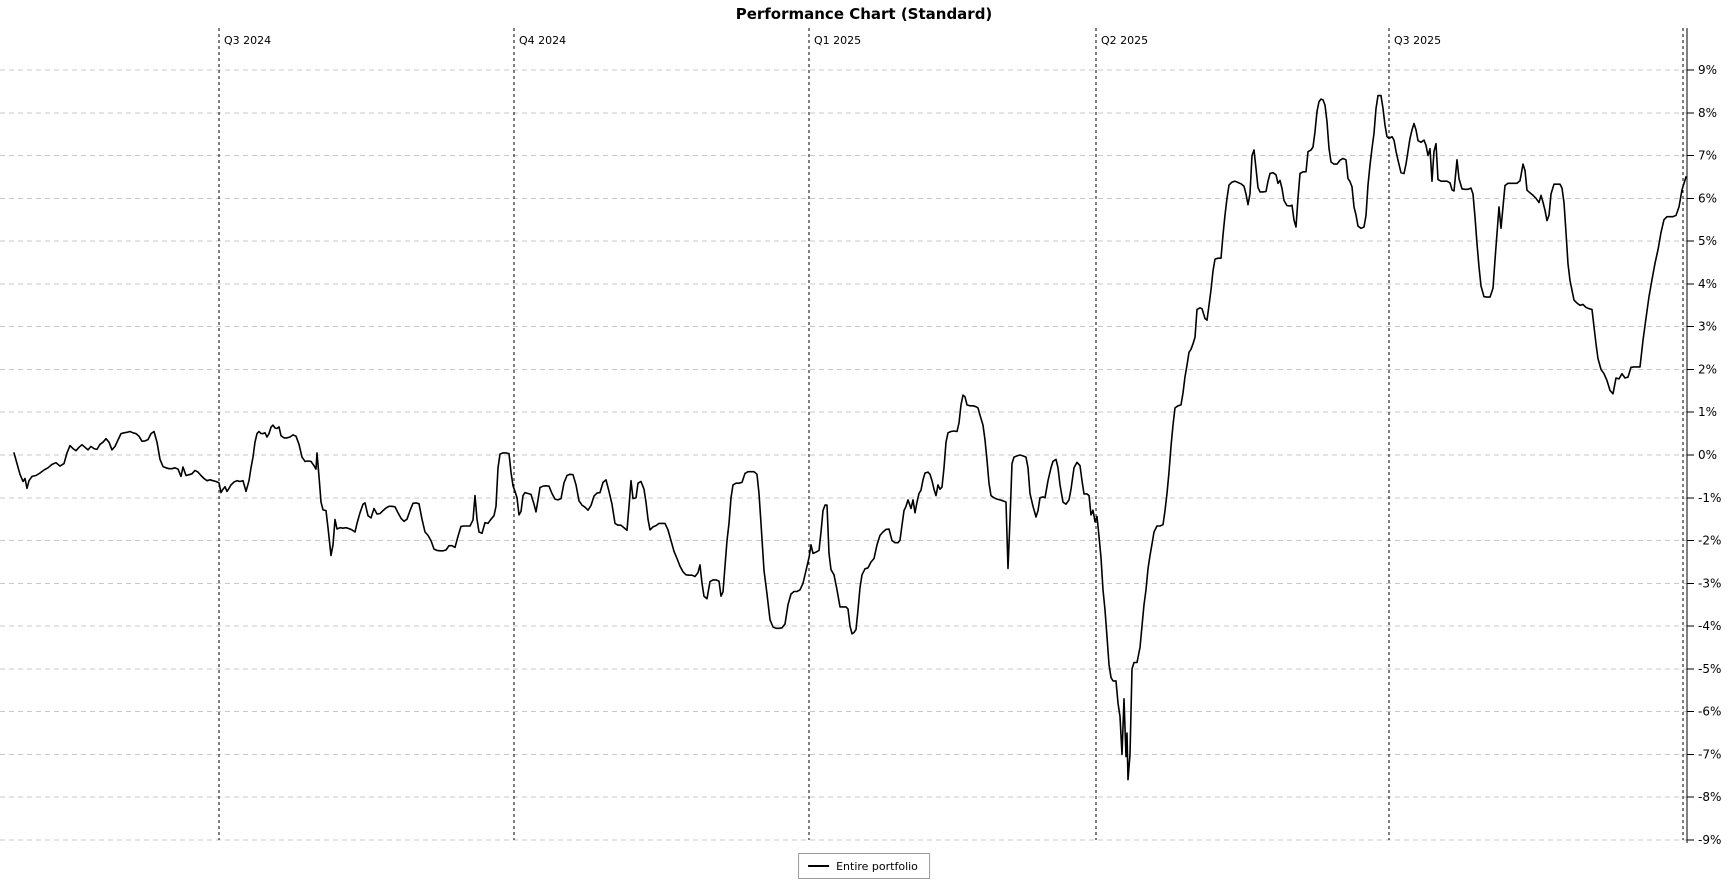  Describe the element at coordinates (864, 14) in the screenshot. I see `page-title: Performance Chart (Standard)` at that location.